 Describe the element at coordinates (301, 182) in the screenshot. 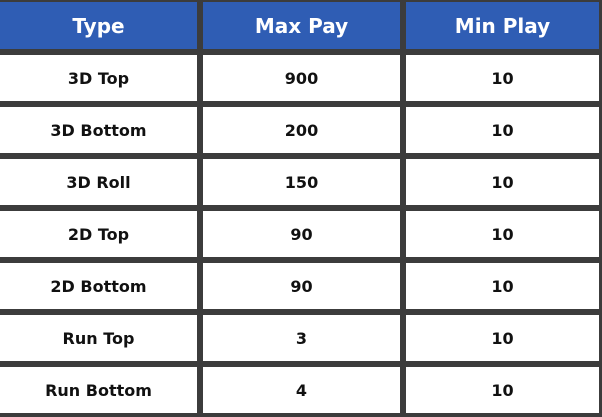

I see `max-pay-cell: 150` at that location.